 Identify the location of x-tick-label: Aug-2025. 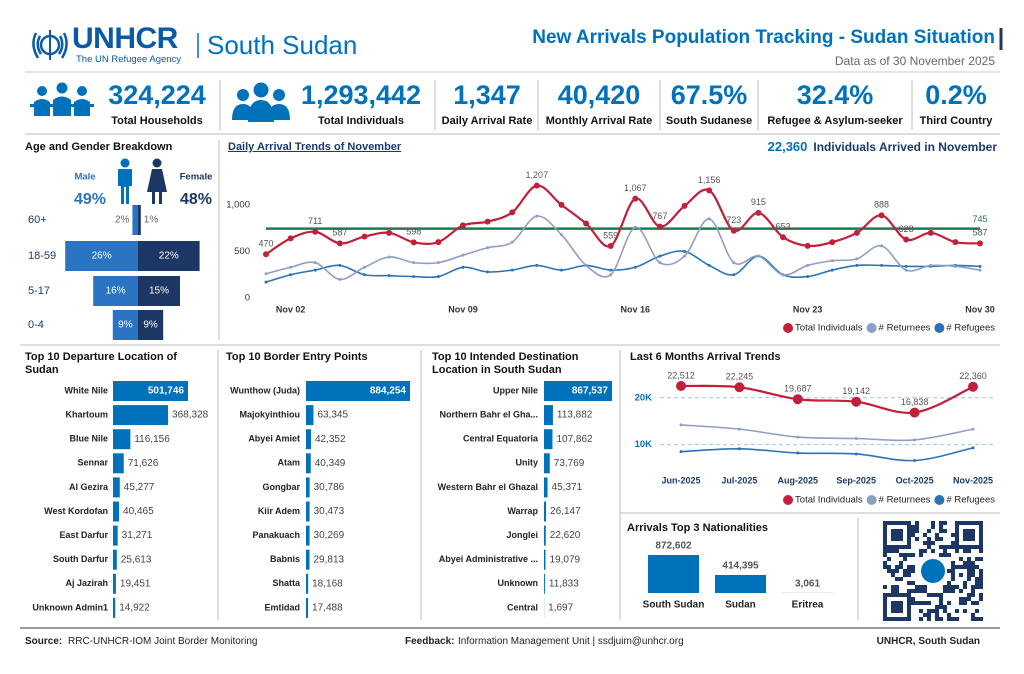
(798, 480).